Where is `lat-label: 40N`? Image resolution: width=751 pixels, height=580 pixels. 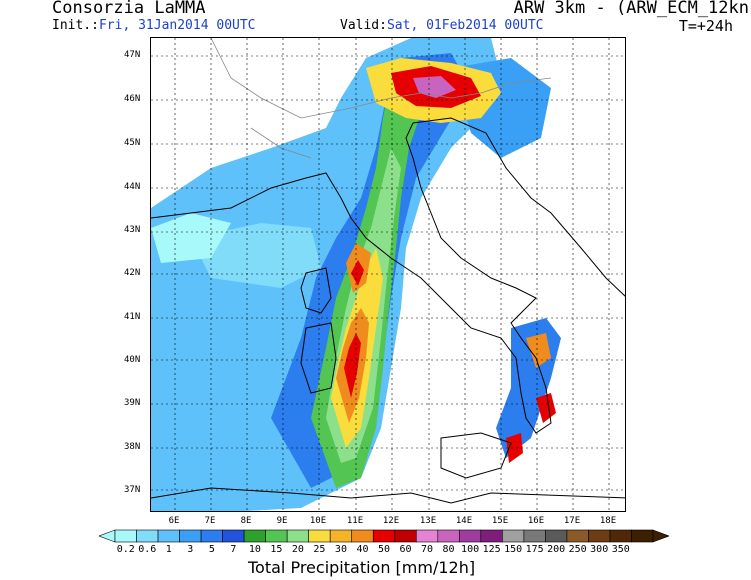 lat-label: 40N is located at coordinates (132, 360).